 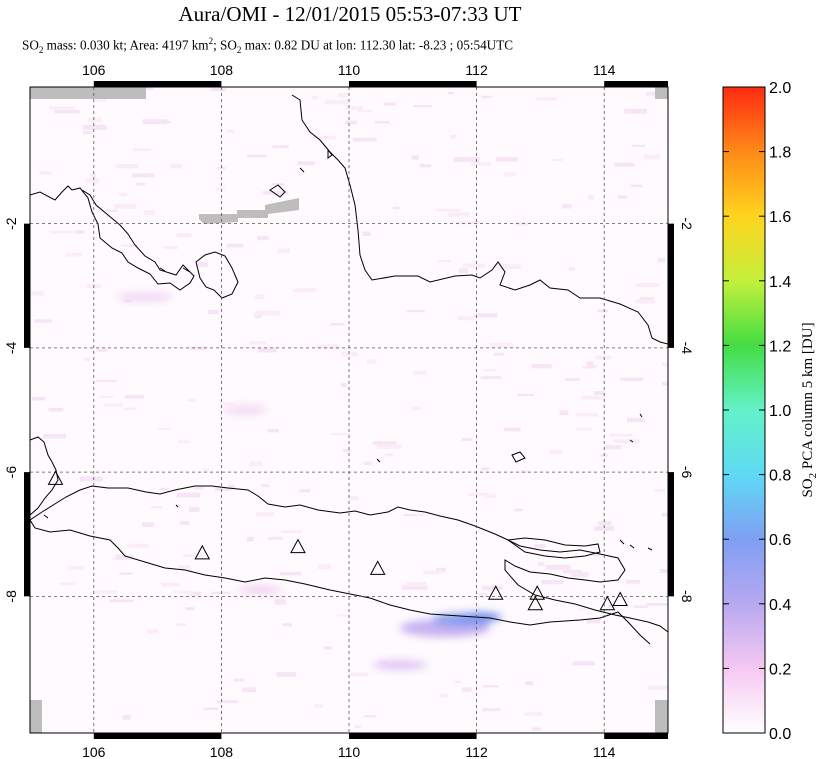 I want to click on colorbar-tick-label: 0.2, so click(x=780, y=669).